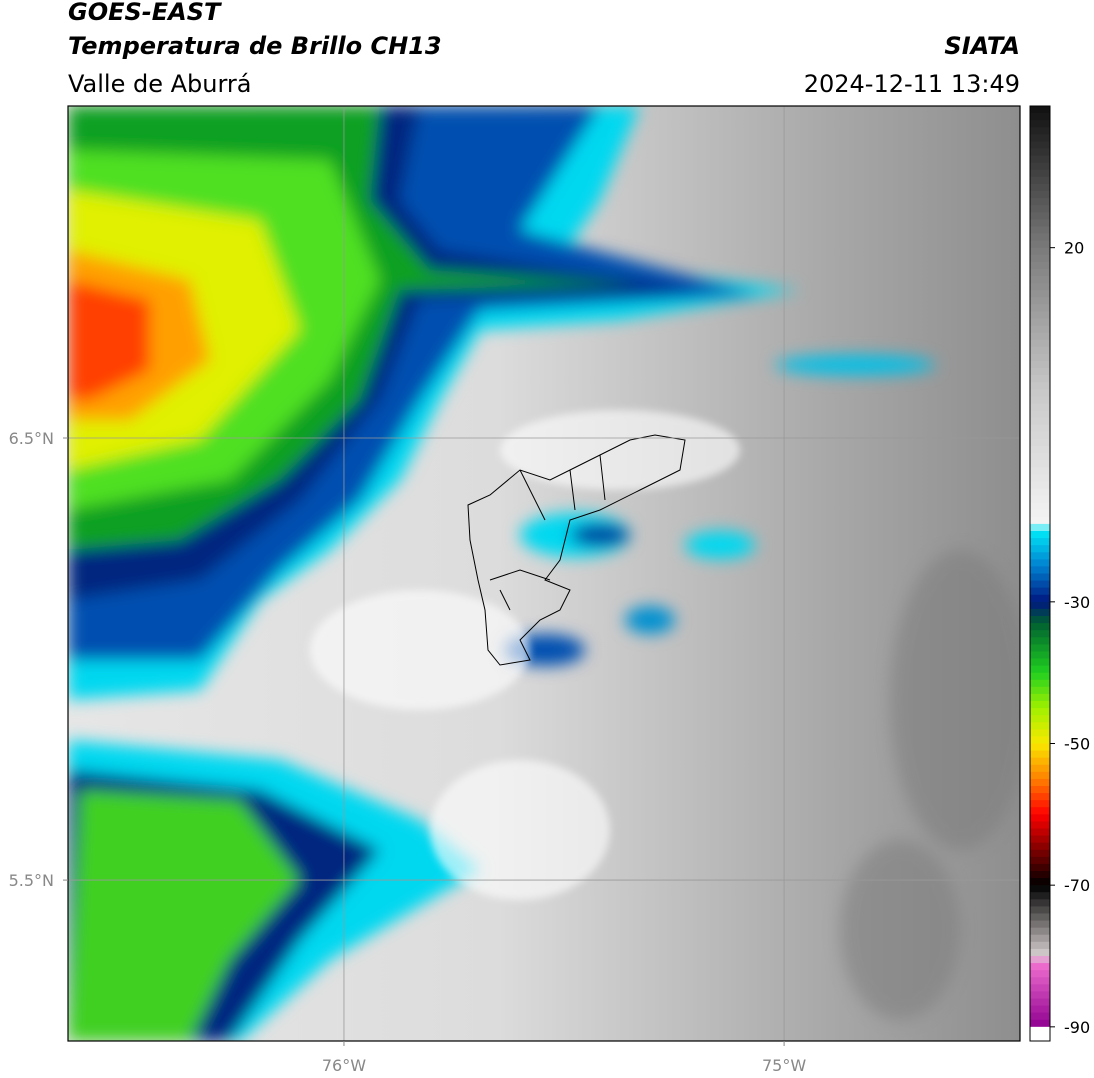  I want to click on colorbar-tick-label: -70, so click(1077, 885).